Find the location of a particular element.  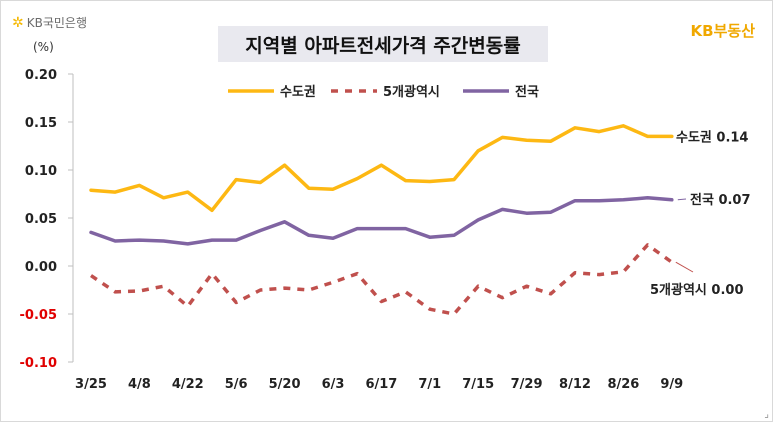

x-tick-label: 6/17 is located at coordinates (381, 384).